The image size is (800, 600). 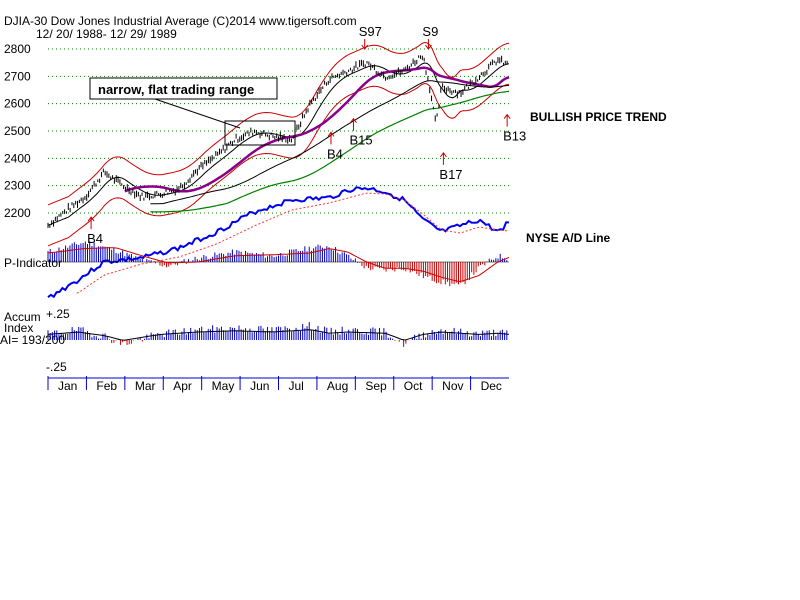 I want to click on y-tick-label: 2600, so click(x=17, y=104).